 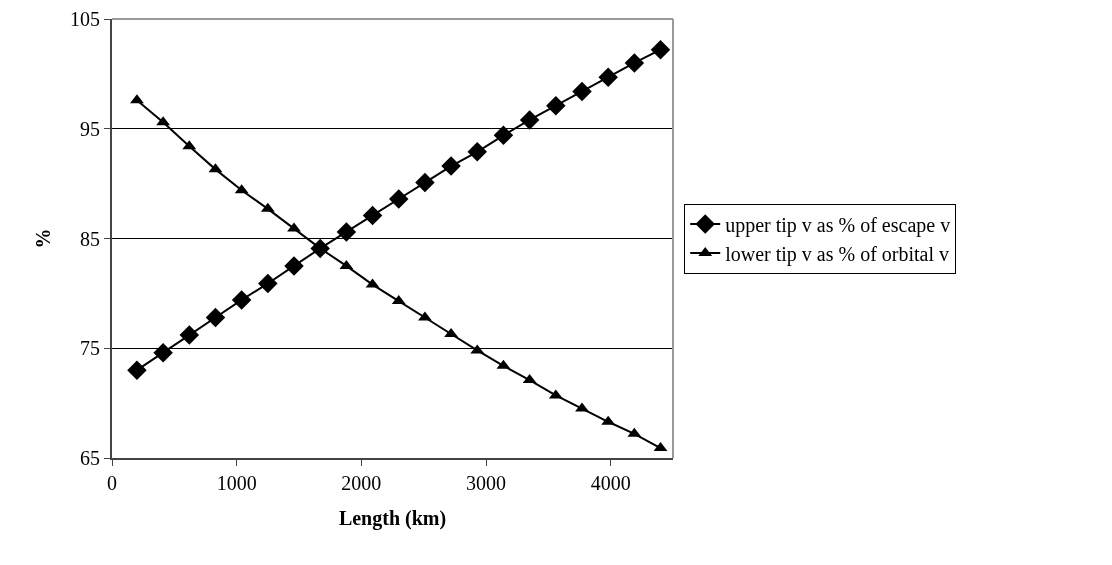 What do you see at coordinates (43, 238) in the screenshot?
I see `y-axis-title: %` at bounding box center [43, 238].